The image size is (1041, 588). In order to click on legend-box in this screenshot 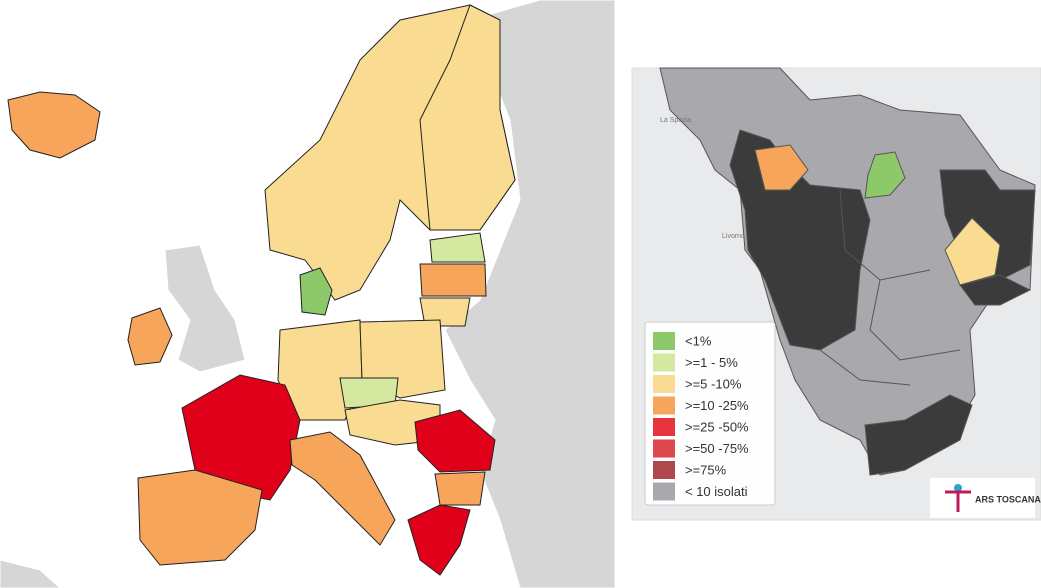, I will do `click(710, 413)`.